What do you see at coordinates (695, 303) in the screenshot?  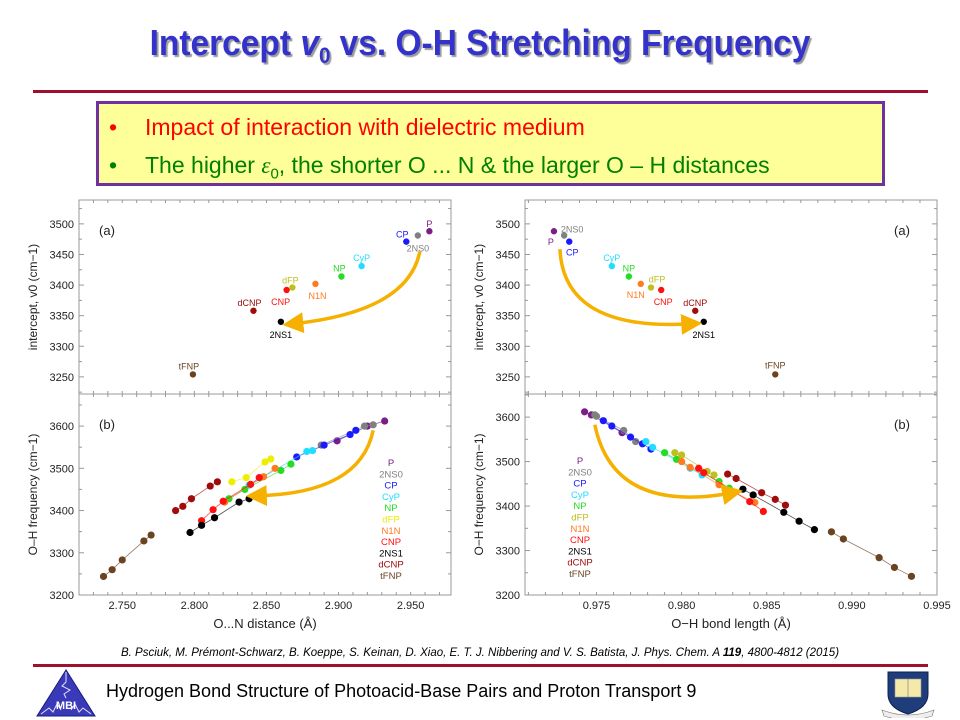 I see `point-label-dcnp: dCNP` at bounding box center [695, 303].